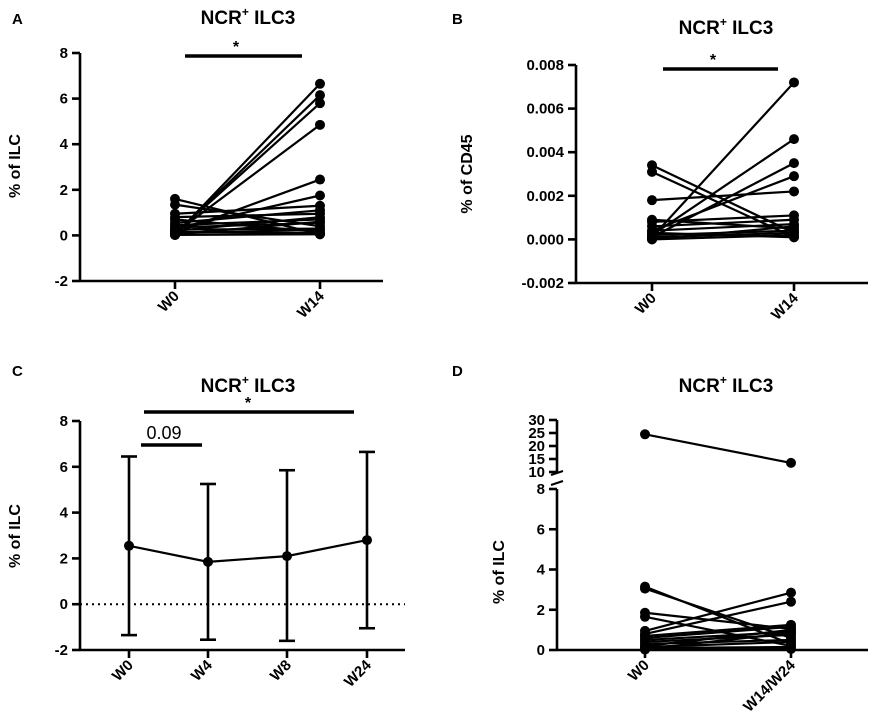 Image resolution: width=893 pixels, height=728 pixels. What do you see at coordinates (536, 459) in the screenshot?
I see `panel-d-upper-y-tick-label: 15` at bounding box center [536, 459].